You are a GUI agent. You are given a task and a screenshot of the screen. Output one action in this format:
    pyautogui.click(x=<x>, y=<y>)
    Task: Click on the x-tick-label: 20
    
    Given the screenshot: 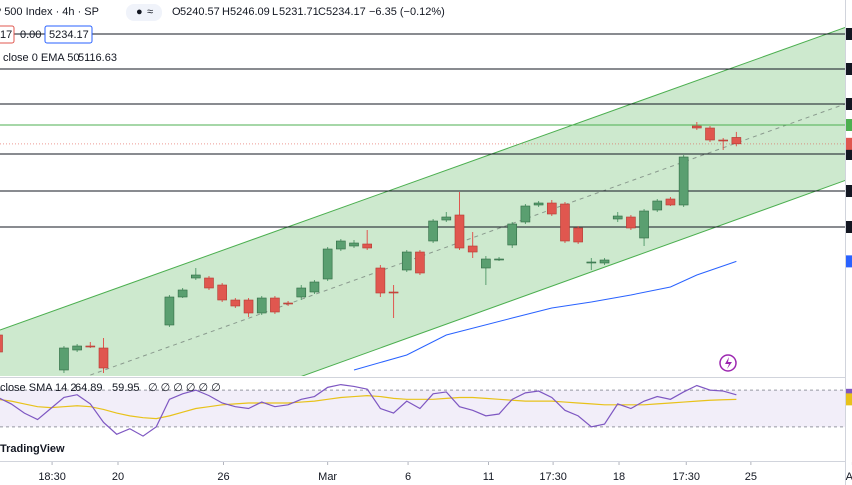 What is the action you would take?
    pyautogui.click(x=118, y=477)
    